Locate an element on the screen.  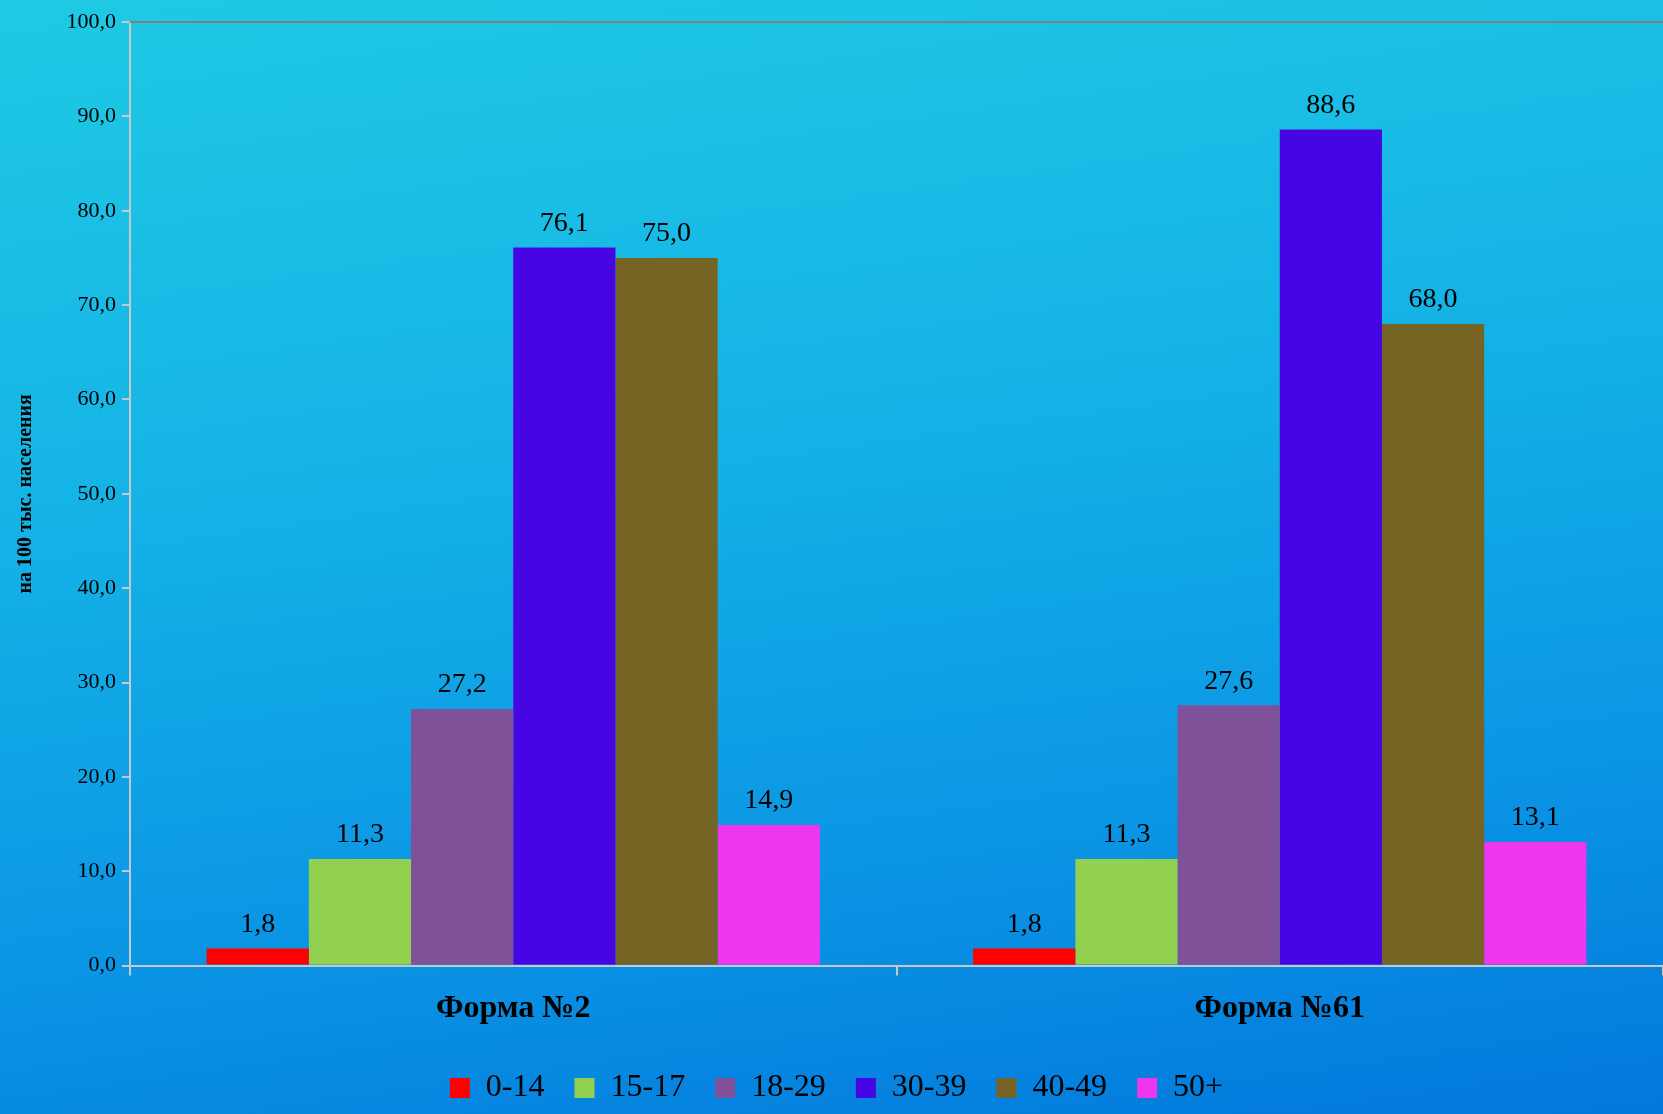
x-tick-label: Форма №2 is located at coordinates (513, 1006).